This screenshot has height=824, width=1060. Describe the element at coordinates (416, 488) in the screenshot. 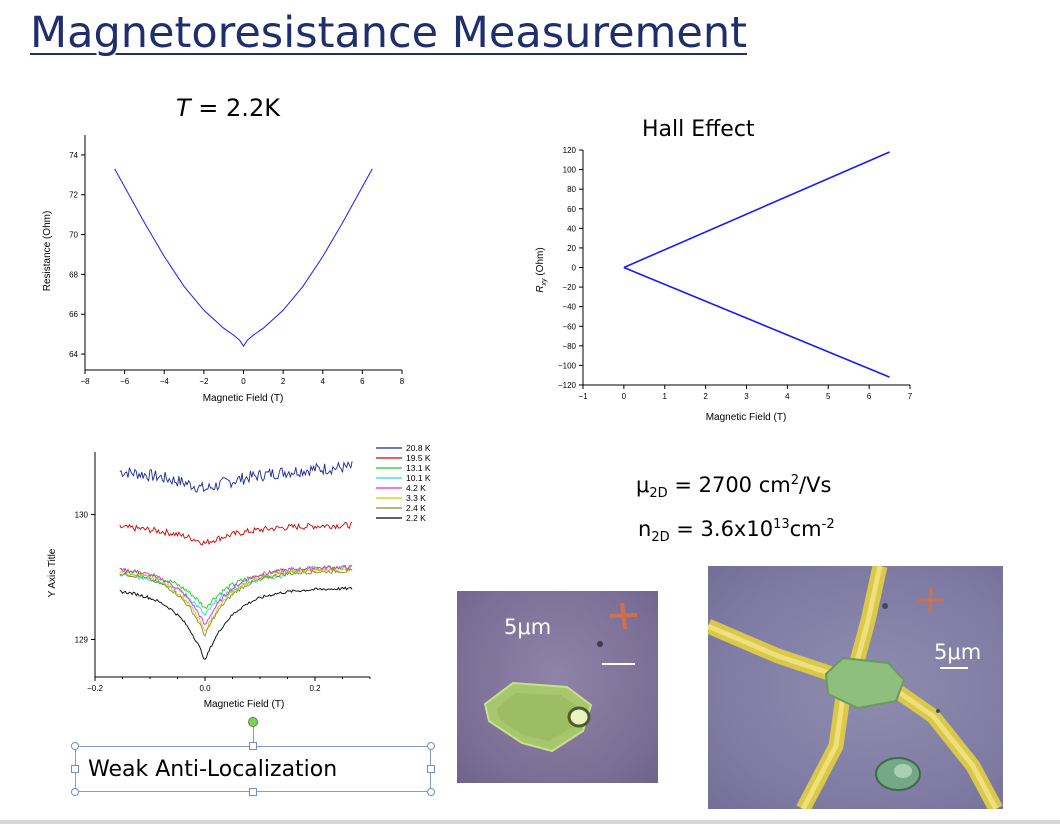

I see `wal-legend-label: 4.2 K` at that location.